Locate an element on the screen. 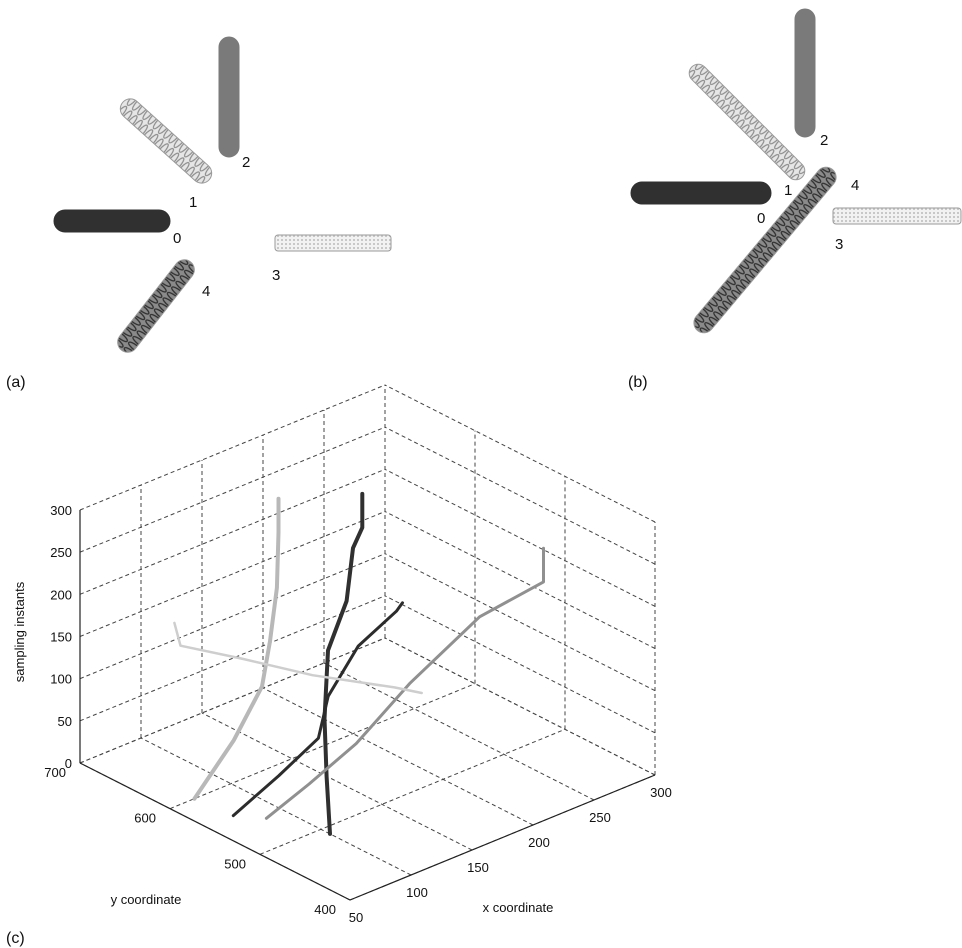  robot-b-2-label: 2 is located at coordinates (824, 140).